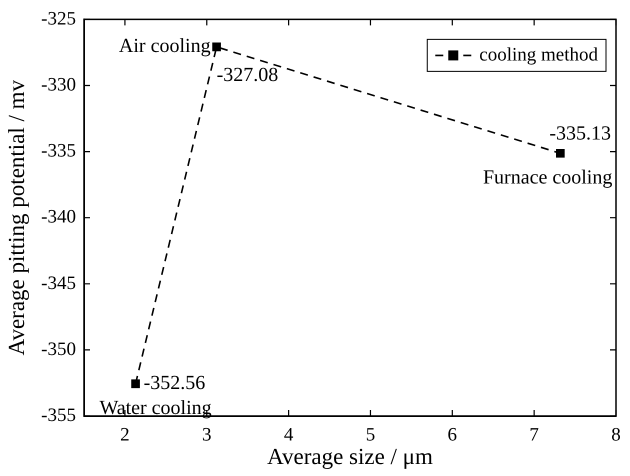 This screenshot has width=630, height=476. Describe the element at coordinates (58, 19) in the screenshot. I see `y-tick-label: -325` at that location.